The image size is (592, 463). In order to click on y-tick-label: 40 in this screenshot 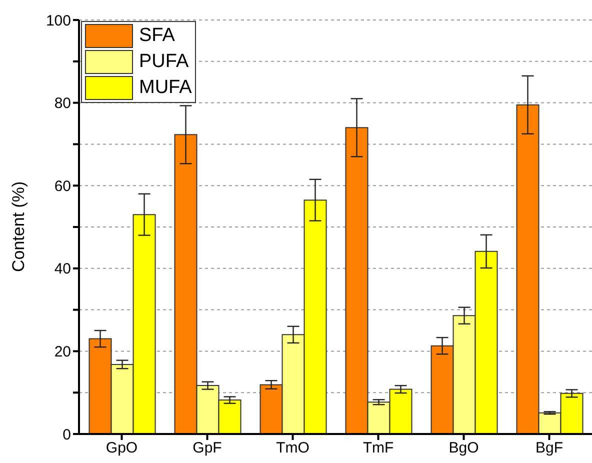, I will do `click(62, 269)`.